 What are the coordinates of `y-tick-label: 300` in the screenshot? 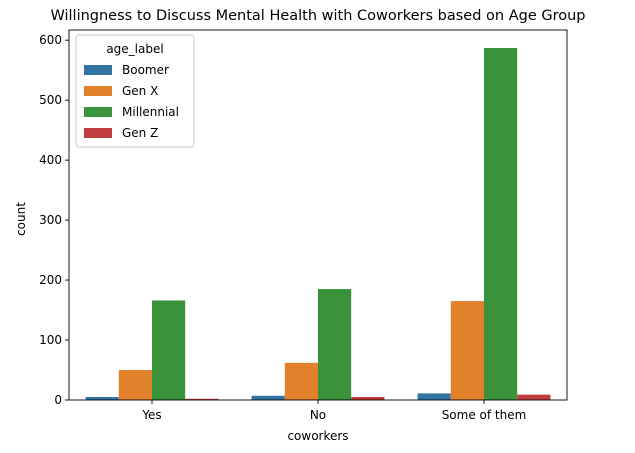 It's located at (50, 220).